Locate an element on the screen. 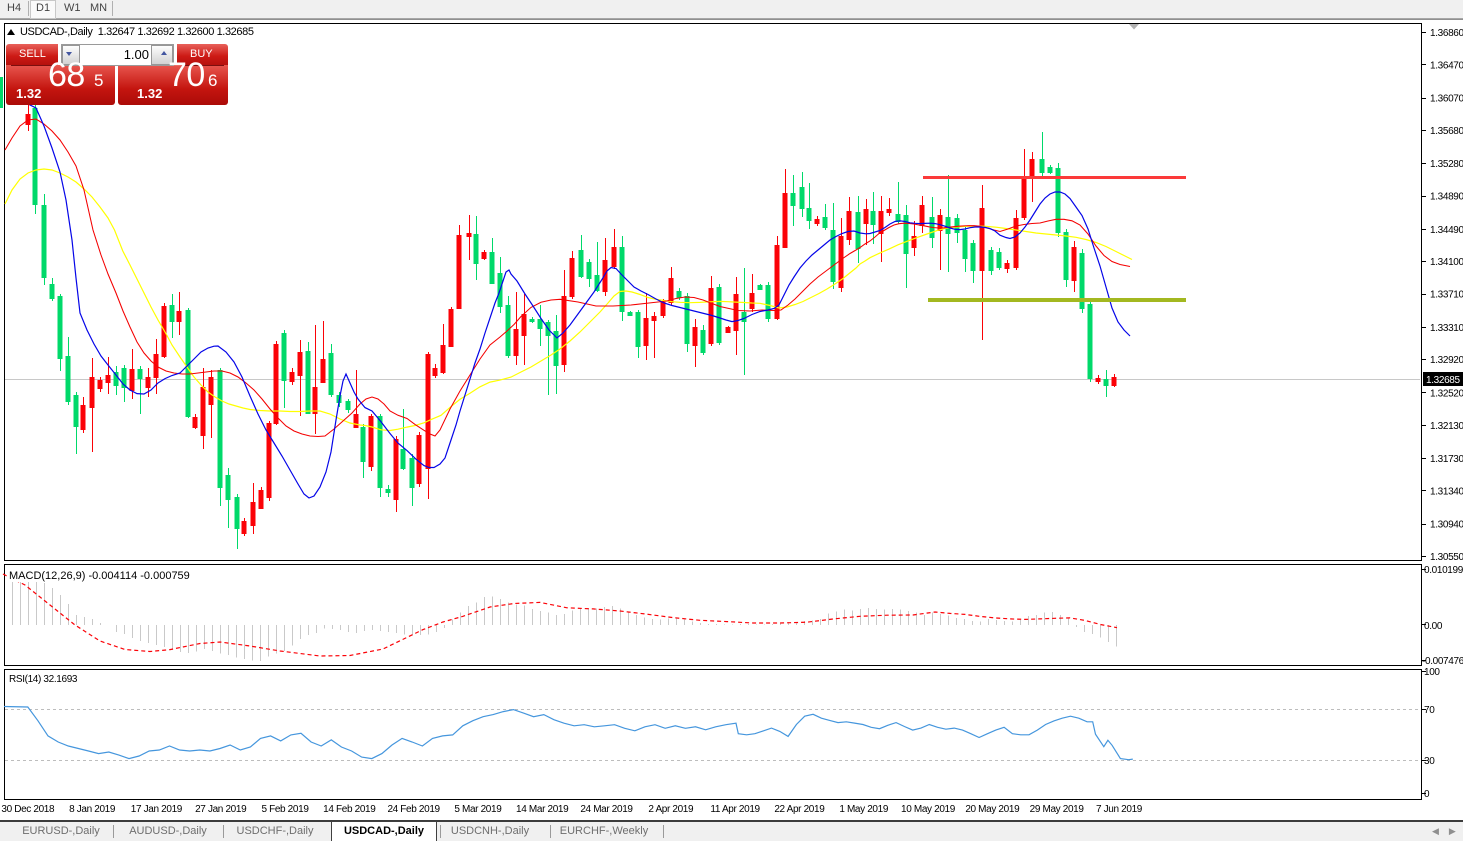 The image size is (1463, 841). svg-text: 14 Mar 2019 is located at coordinates (542, 809).